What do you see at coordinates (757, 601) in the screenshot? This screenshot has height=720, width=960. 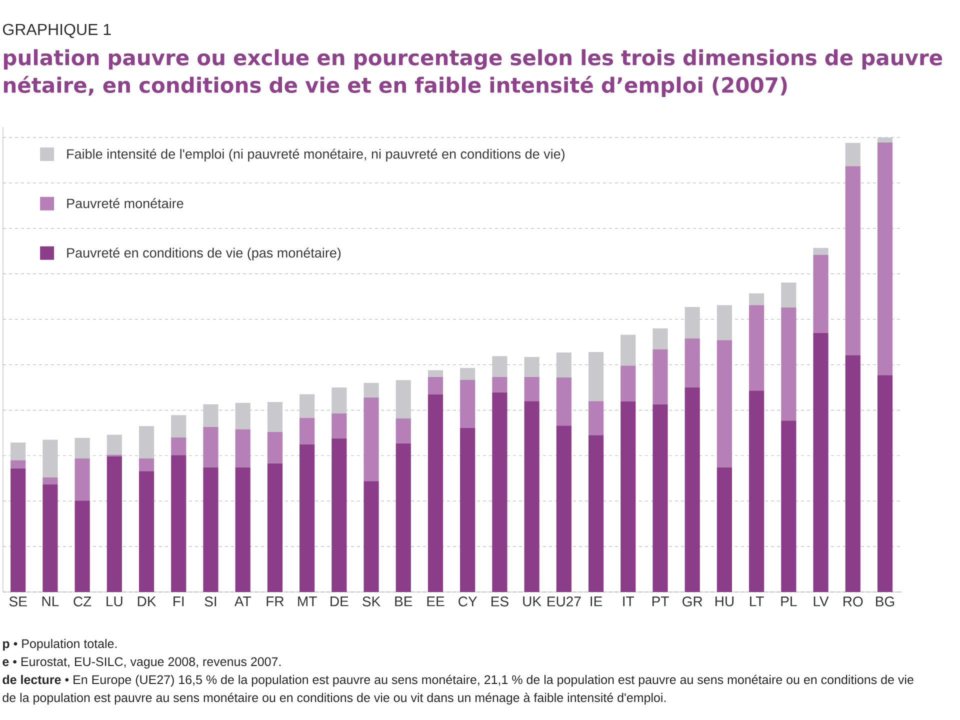 I see `x-tick-label: LT` at bounding box center [757, 601].